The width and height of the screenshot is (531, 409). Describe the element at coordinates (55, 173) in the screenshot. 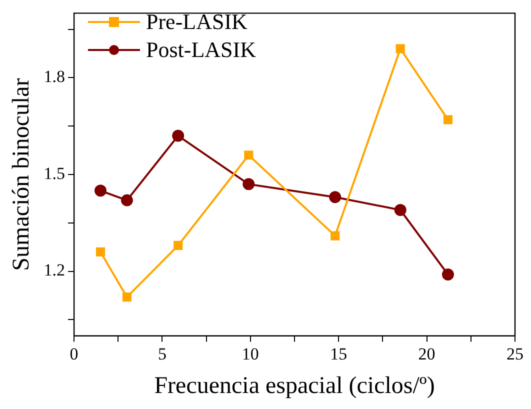

I see `y-tick-label: 1.5` at that location.